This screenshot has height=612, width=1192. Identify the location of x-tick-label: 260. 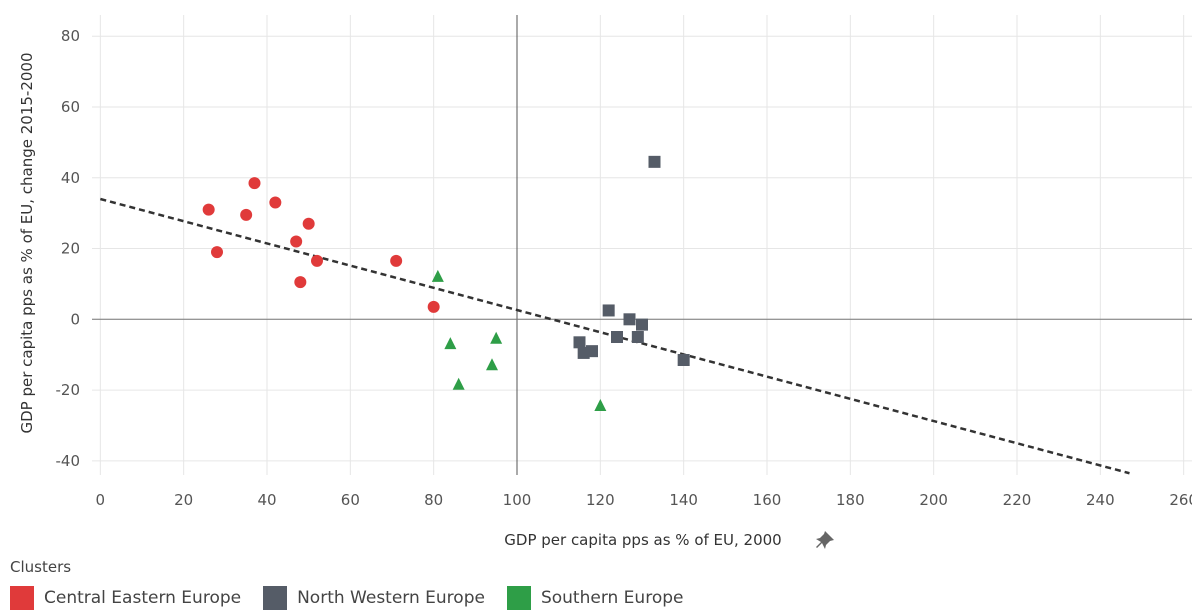
(1180, 500).